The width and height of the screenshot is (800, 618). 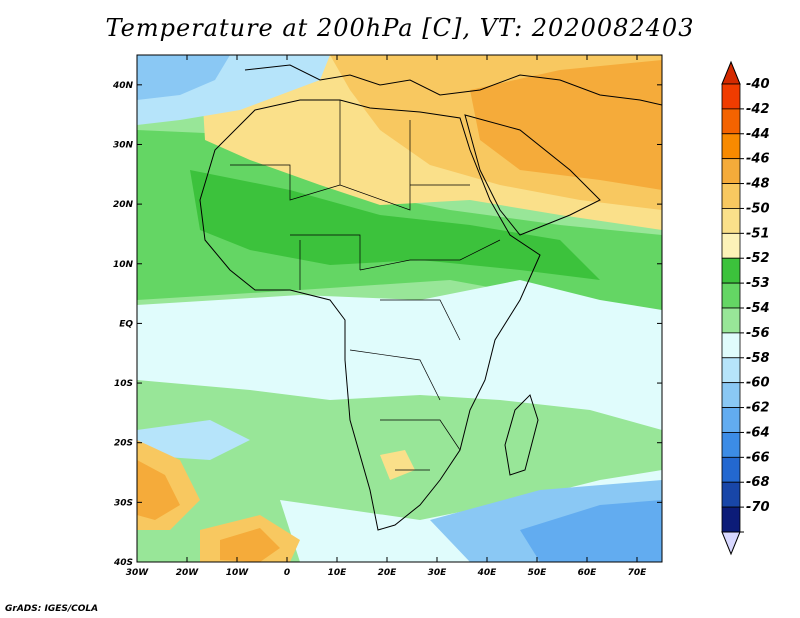 What do you see at coordinates (123, 563) in the screenshot?
I see `lat-tick-label: 40S` at bounding box center [123, 563].